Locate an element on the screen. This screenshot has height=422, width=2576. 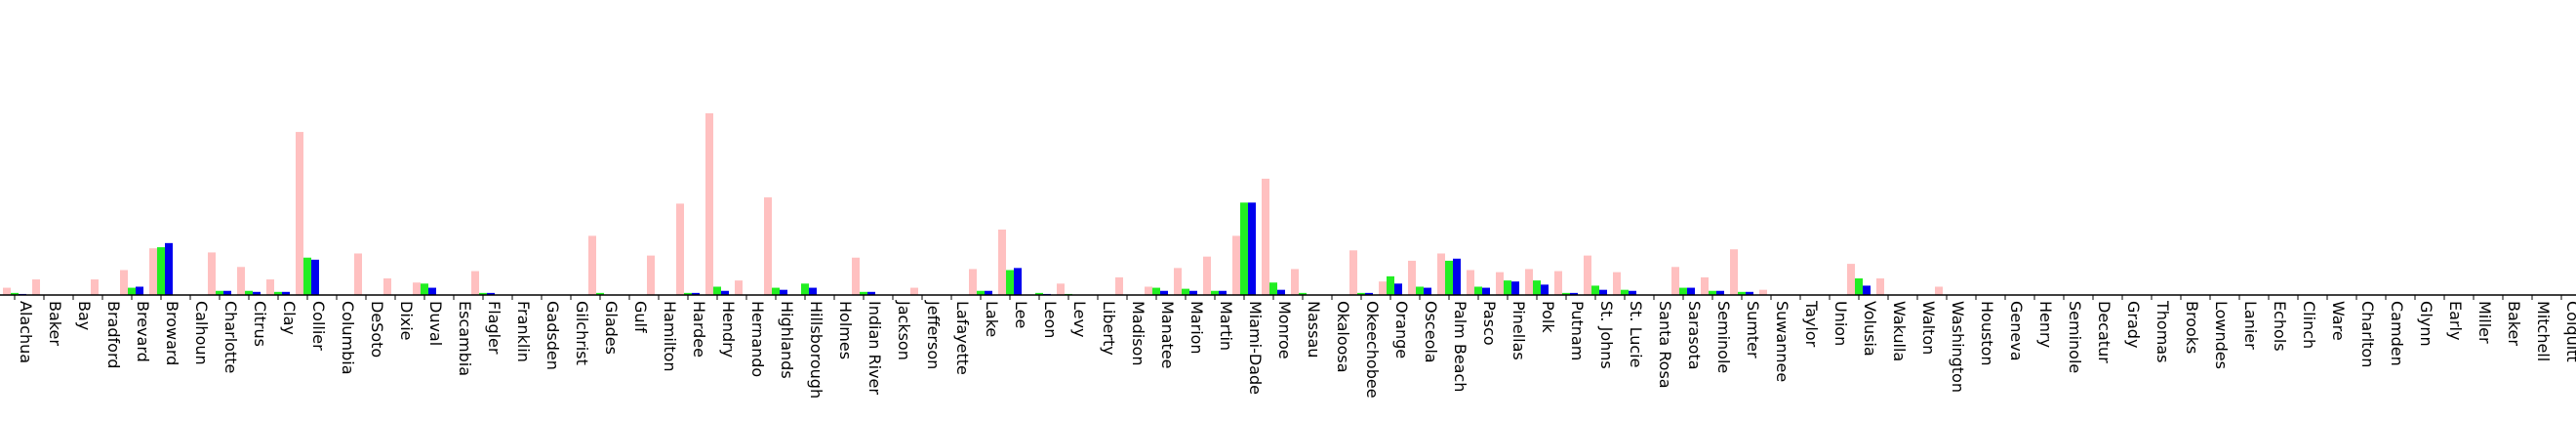
x-tick-label: DeSoto is located at coordinates (377, 329).